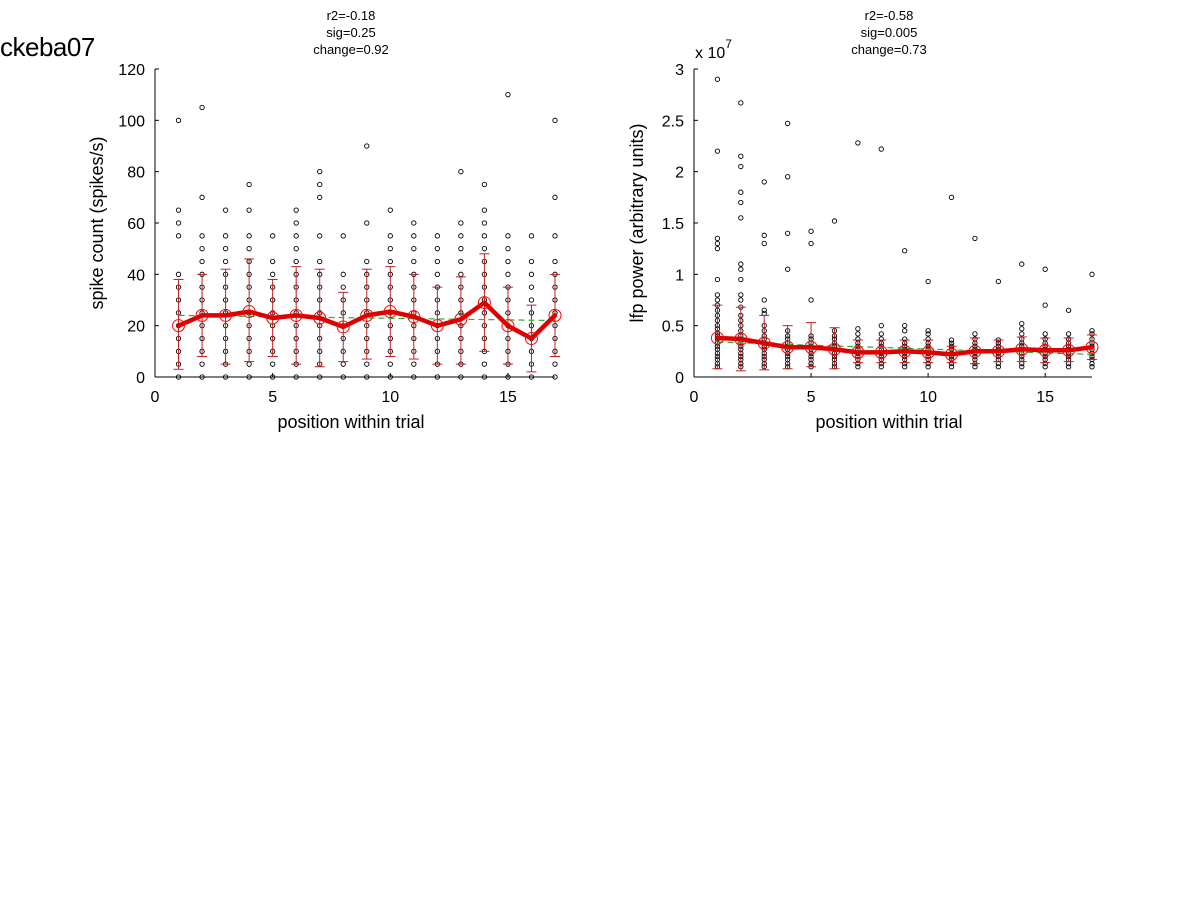  What do you see at coordinates (351, 49) in the screenshot?
I see `chart-title-line-3: change=0.92` at bounding box center [351, 49].